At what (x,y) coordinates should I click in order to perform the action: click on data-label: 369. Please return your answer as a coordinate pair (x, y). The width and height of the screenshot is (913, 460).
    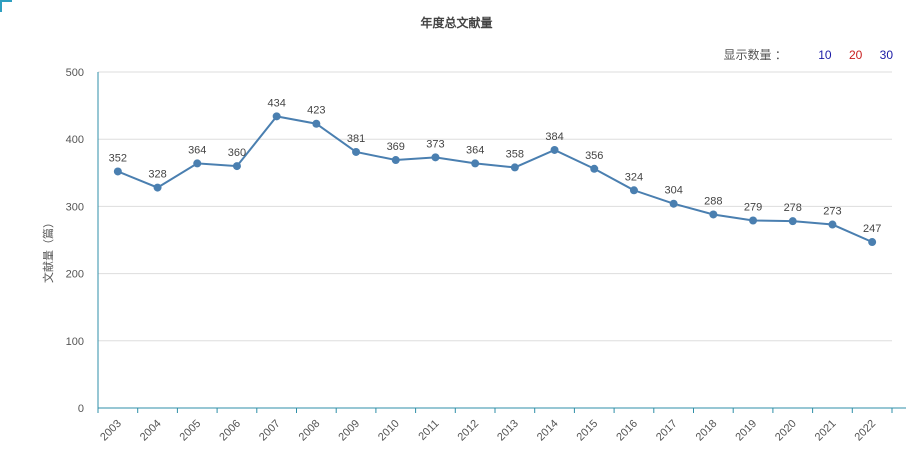
    Looking at the image, I should click on (396, 147).